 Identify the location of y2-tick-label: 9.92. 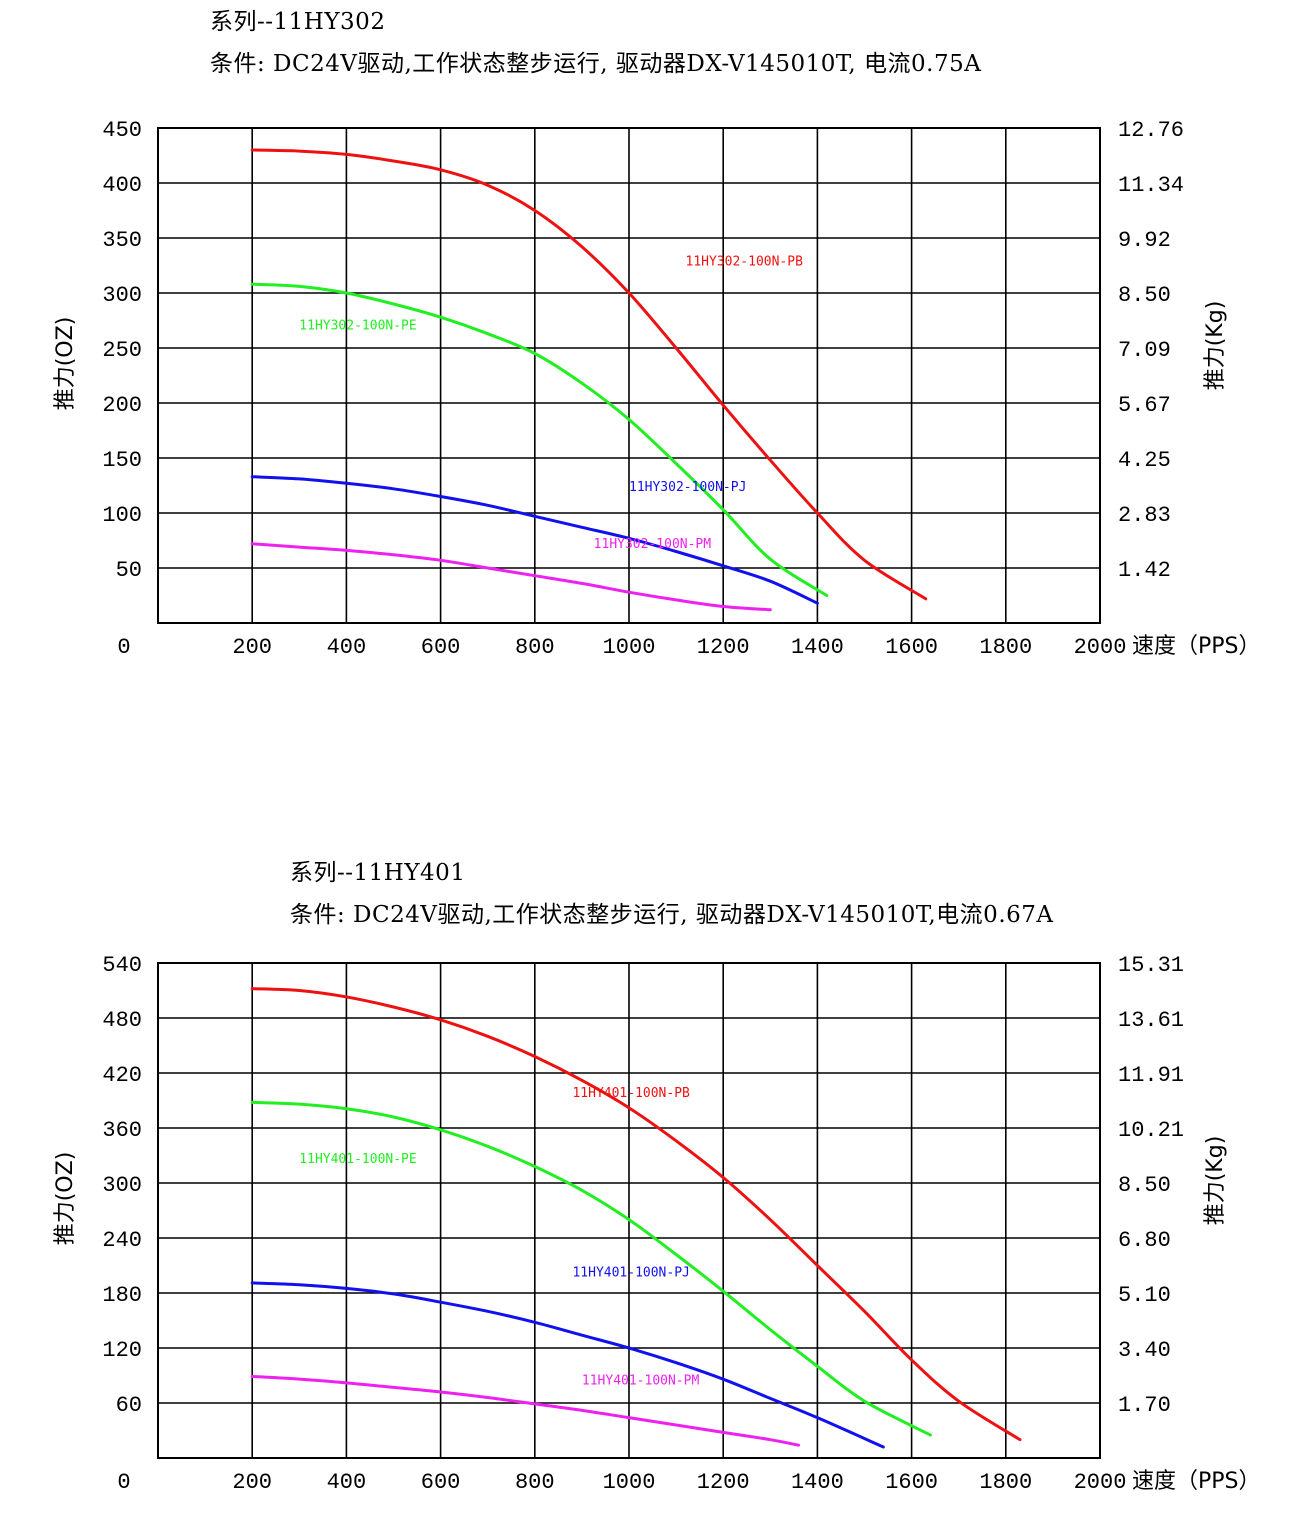
(1144, 240).